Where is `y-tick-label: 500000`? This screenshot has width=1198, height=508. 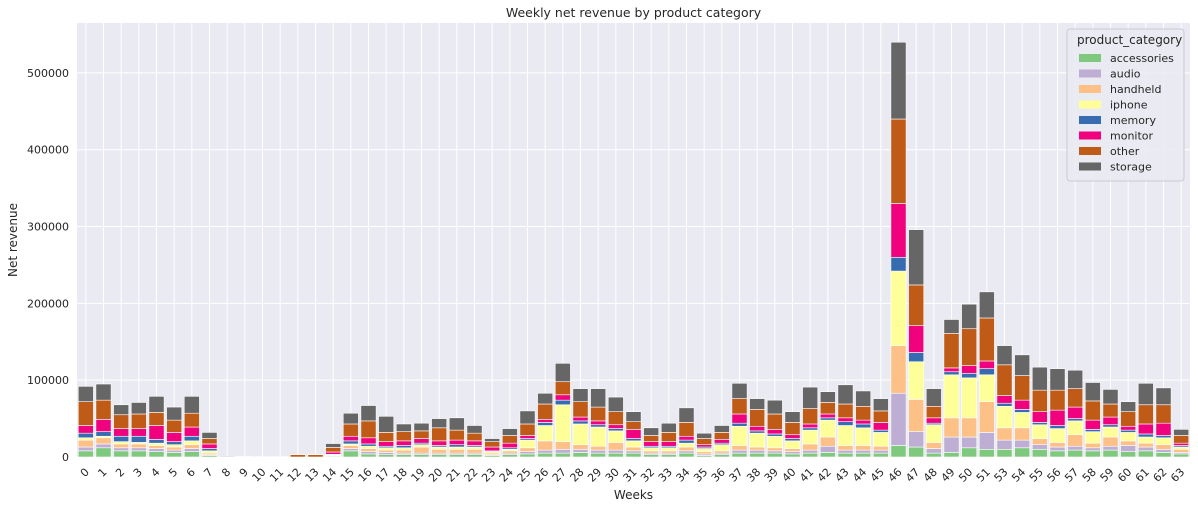 y-tick-label: 500000 is located at coordinates (48, 73).